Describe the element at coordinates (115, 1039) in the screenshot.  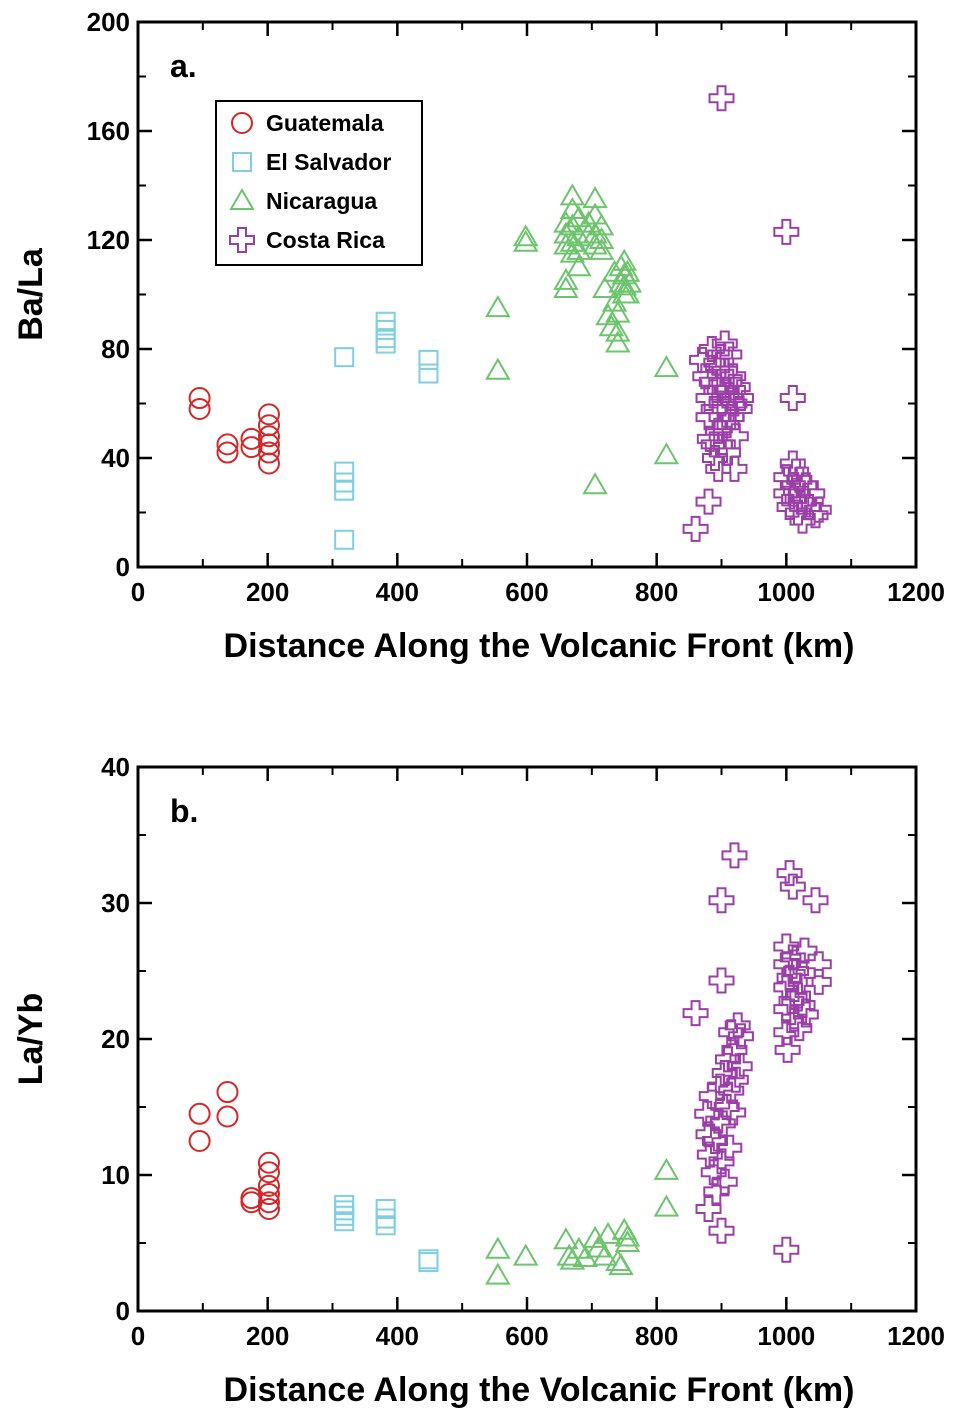
I see `y-tick-label: 20` at that location.